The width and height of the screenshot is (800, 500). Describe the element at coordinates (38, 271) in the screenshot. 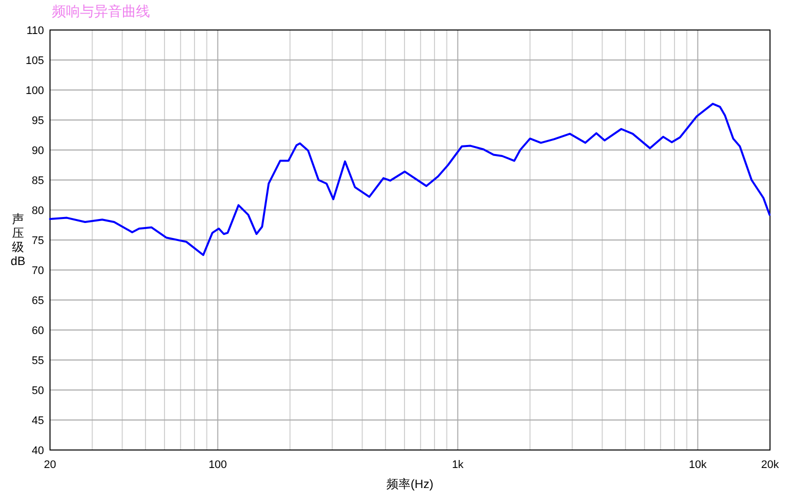

I see `y-tick-label: 70` at that location.